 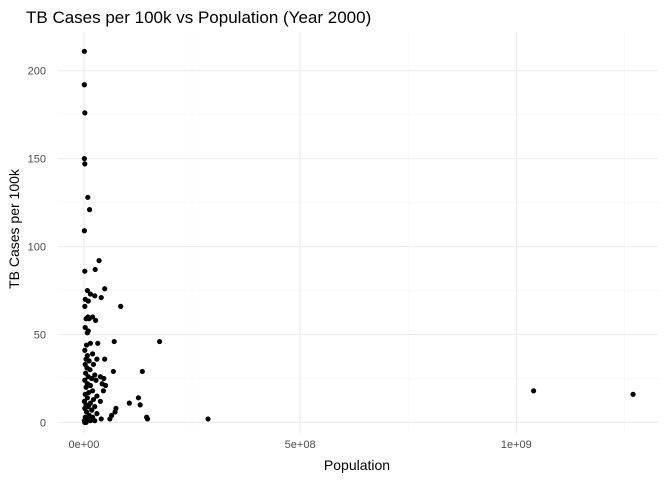 What do you see at coordinates (516, 445) in the screenshot?
I see `x-tick-label: 1e+09` at bounding box center [516, 445].